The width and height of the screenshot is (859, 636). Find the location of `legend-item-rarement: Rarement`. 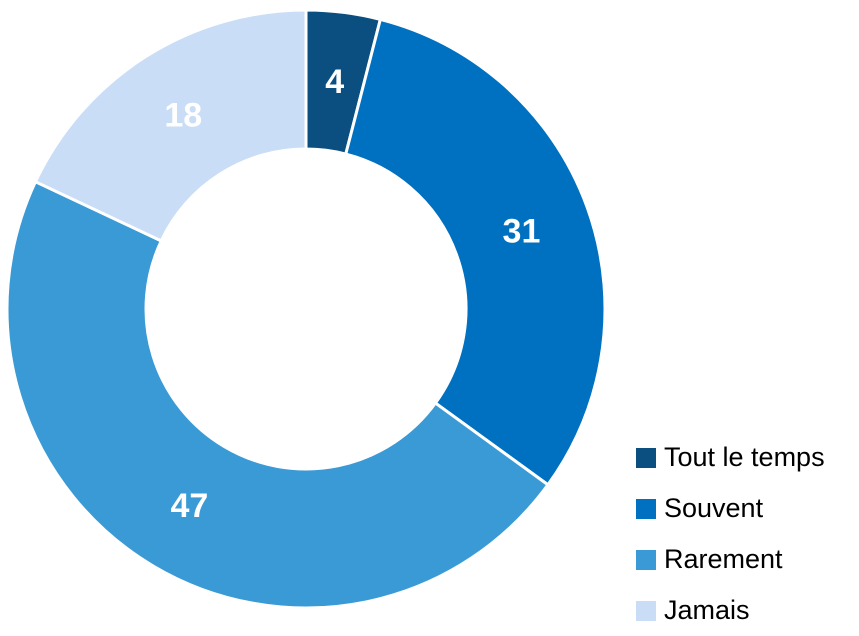

legend-item-rarement: Rarement is located at coordinates (730, 559).